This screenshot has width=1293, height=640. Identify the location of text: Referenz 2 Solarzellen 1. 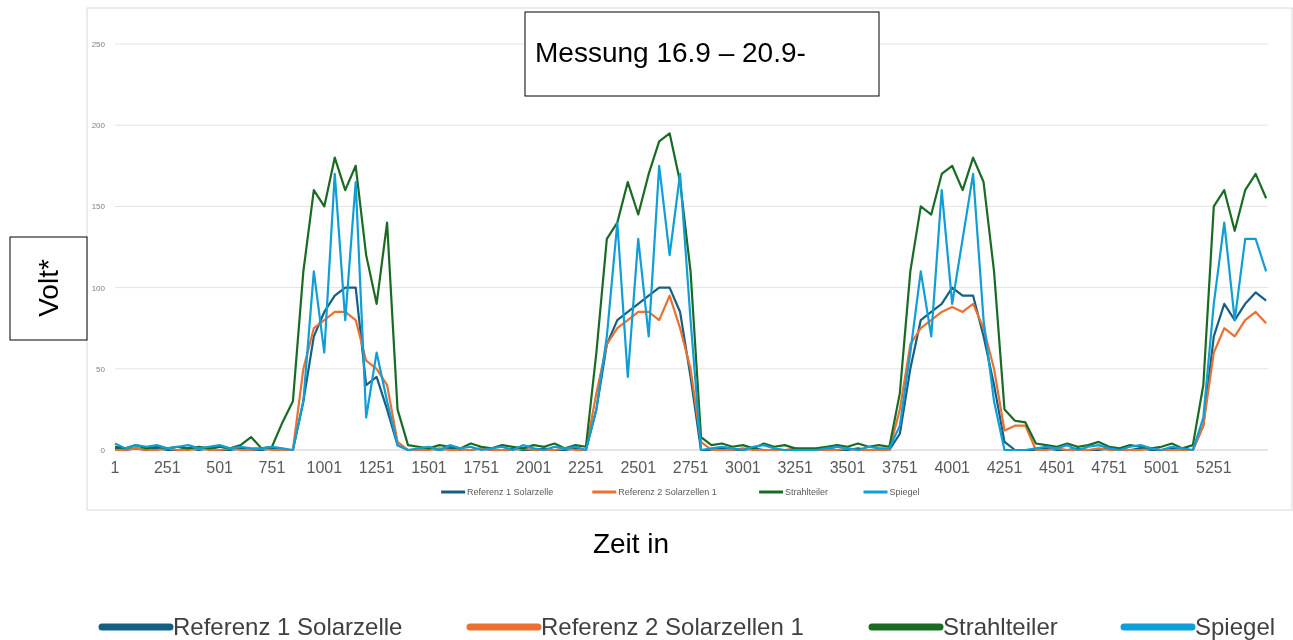
(672, 626).